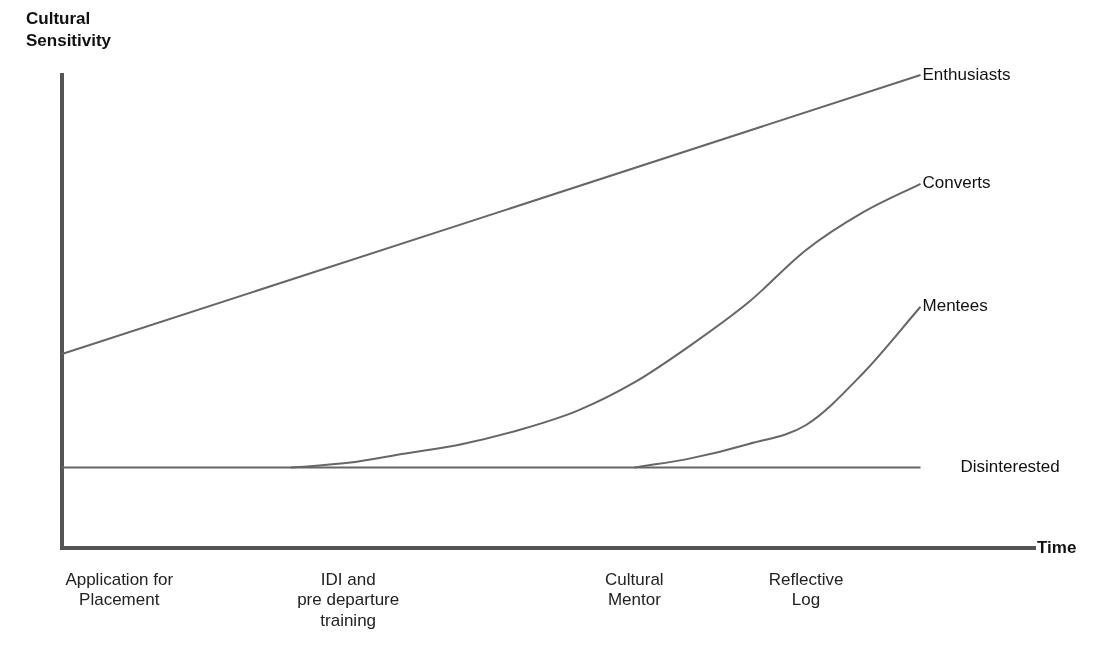 Image resolution: width=1106 pixels, height=648 pixels. I want to click on y-axis-title: Cultural Sensitivity, so click(69, 29).